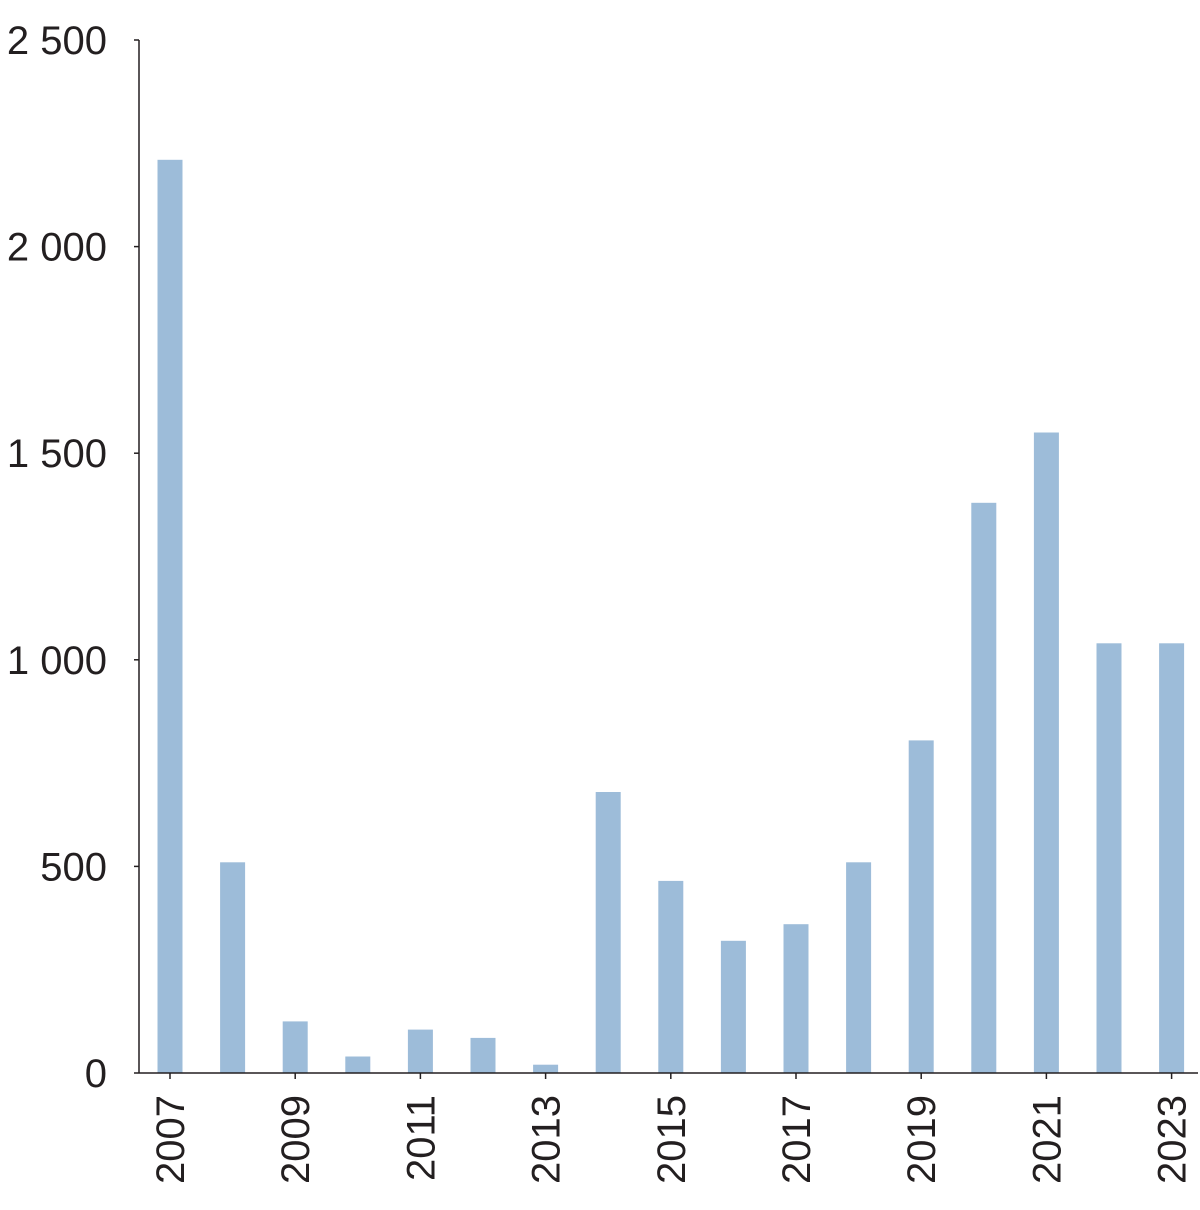  Describe the element at coordinates (233, 967) in the screenshot. I see `bar-2008` at that location.